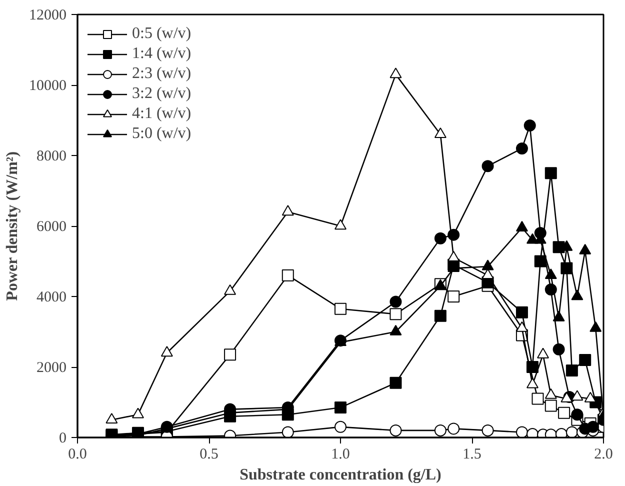 This screenshot has width=625, height=486. What do you see at coordinates (162, 34) in the screenshot?
I see `legend-label: 0:5 (w/v)` at bounding box center [162, 34].